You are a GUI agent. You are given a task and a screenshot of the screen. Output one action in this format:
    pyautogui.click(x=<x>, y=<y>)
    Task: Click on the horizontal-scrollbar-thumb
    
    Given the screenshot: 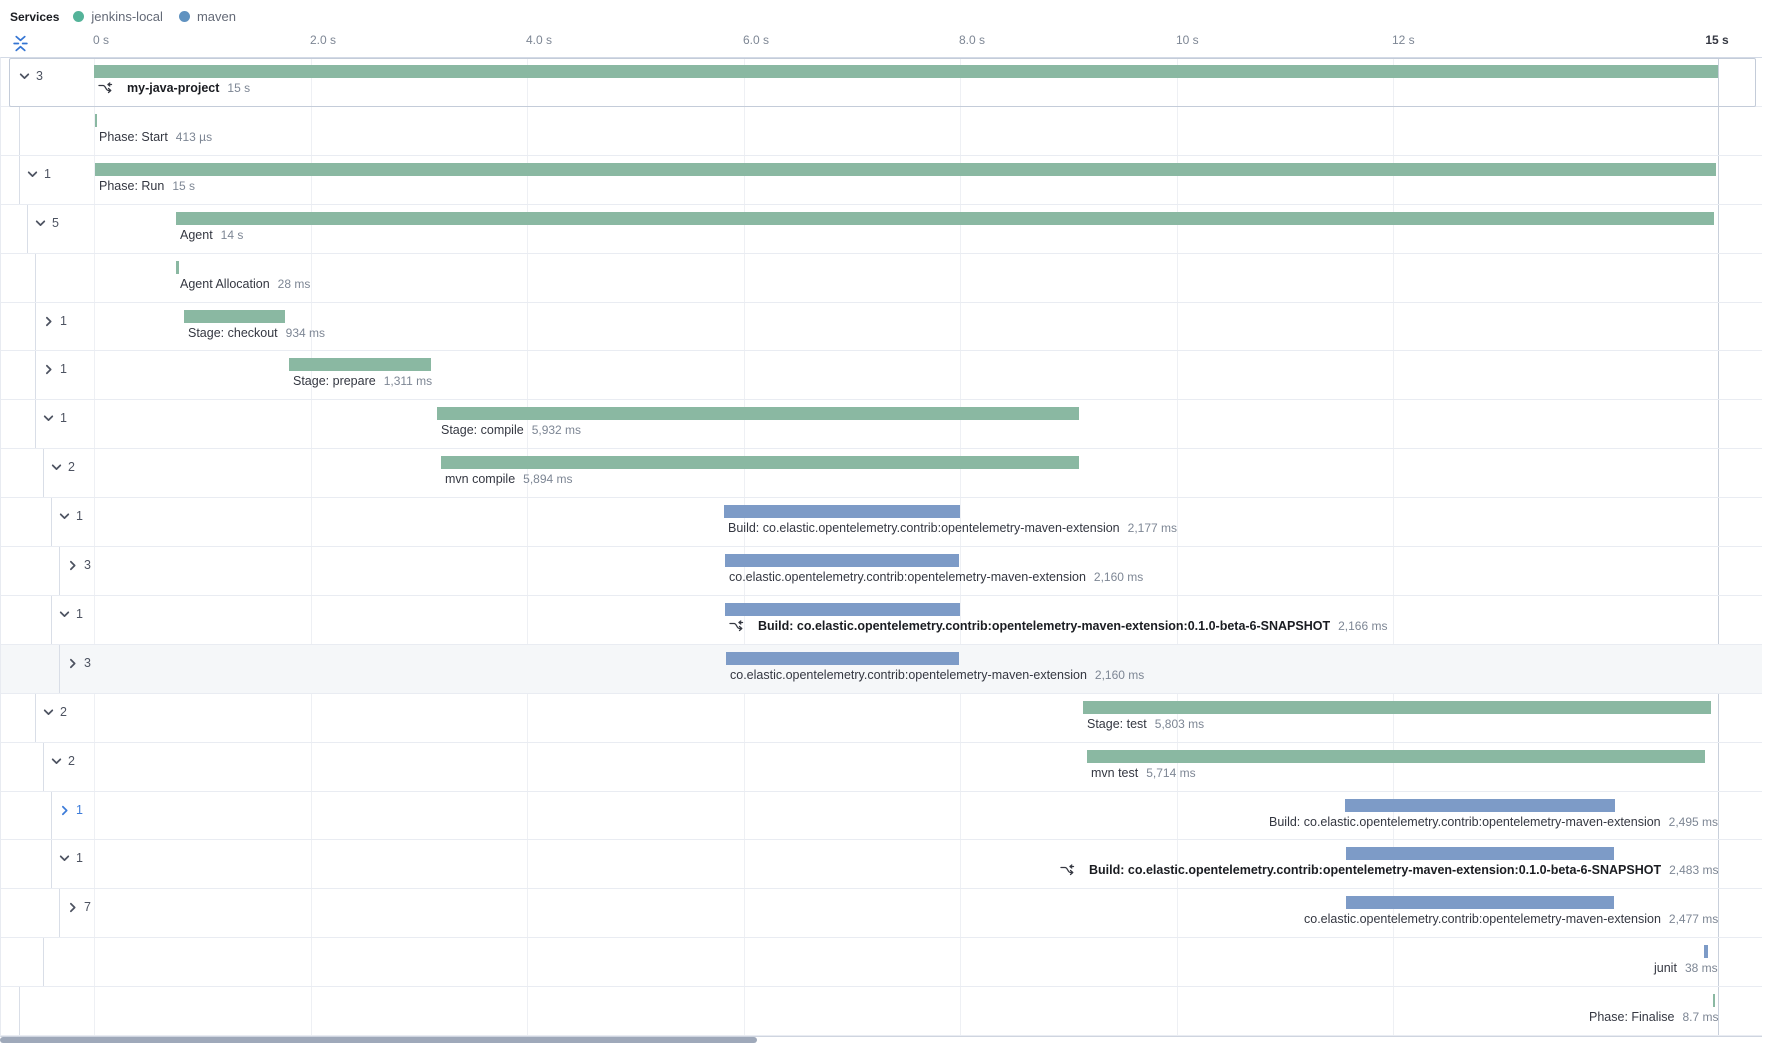 What is the action you would take?
    pyautogui.click(x=378, y=1040)
    